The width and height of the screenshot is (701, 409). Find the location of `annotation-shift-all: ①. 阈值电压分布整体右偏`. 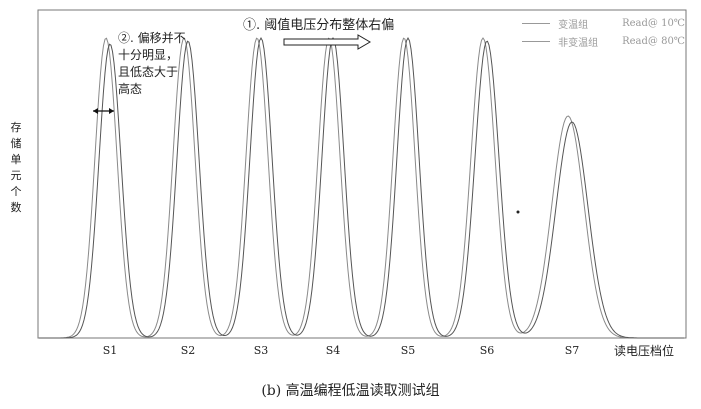

annotation-shift-all: ①. 阈值电压分布整体右偏 is located at coordinates (319, 25).